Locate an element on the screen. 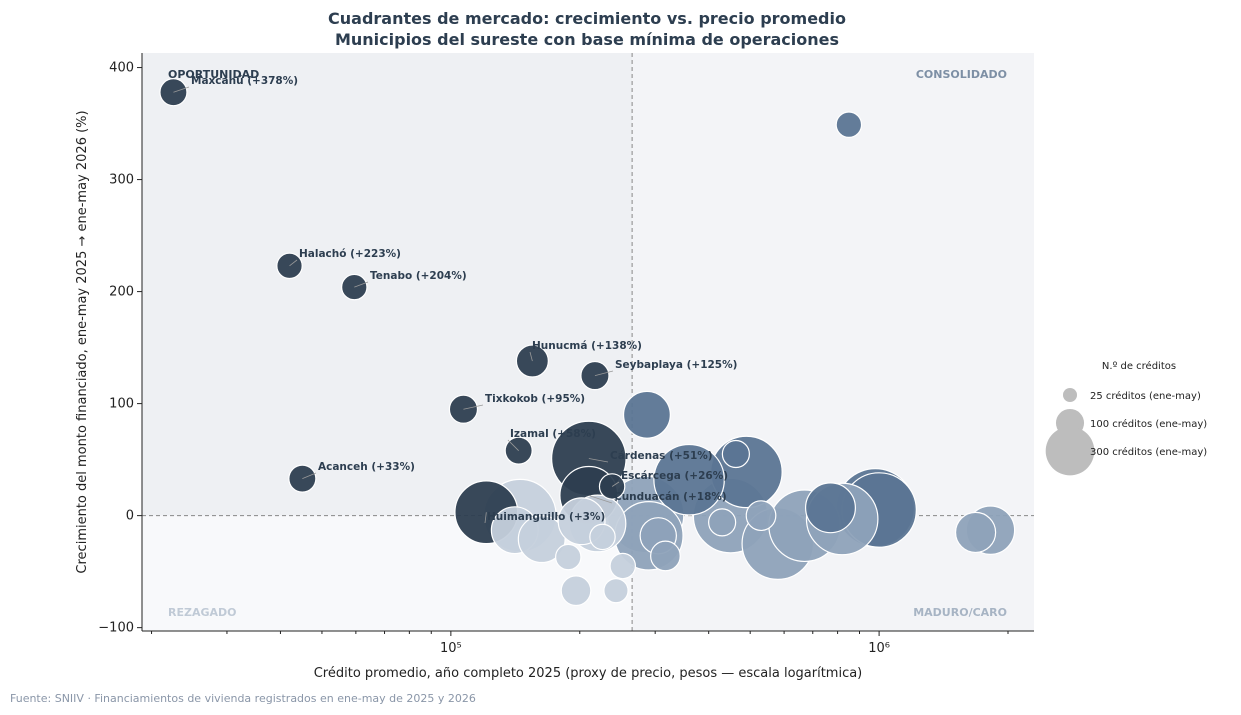 Image resolution: width=1241 pixels, height=715 pixels. annotation-label: Cunduacán (+18%) is located at coordinates (670, 497).